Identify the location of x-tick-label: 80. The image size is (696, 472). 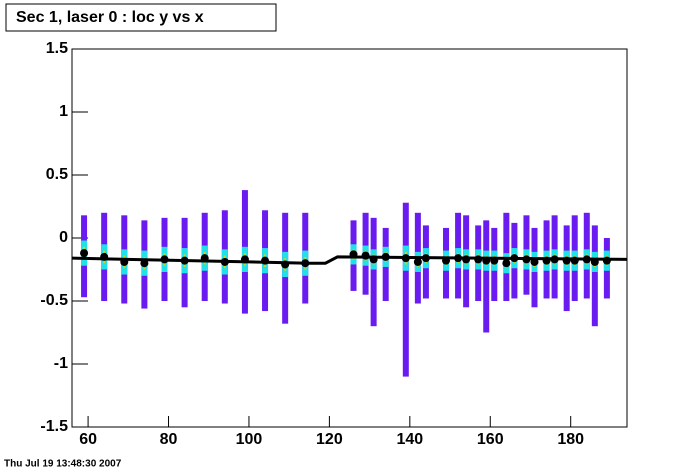
(169, 439).